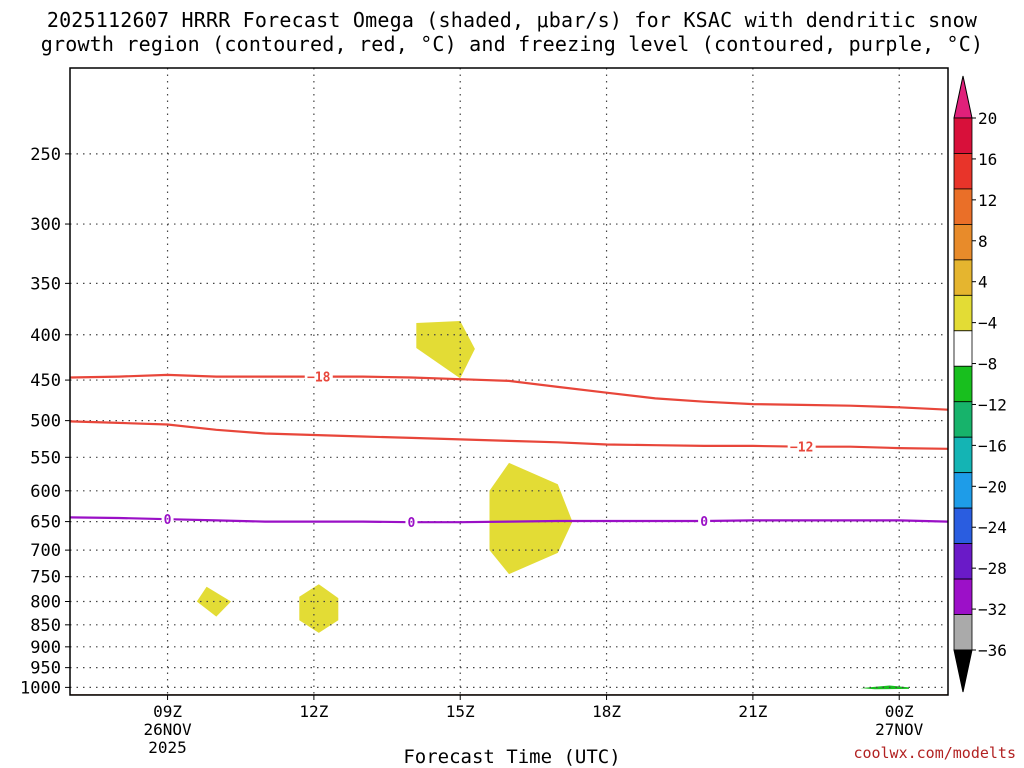 This screenshot has height=768, width=1024. I want to click on colorbar-label-14: −36, so click(992, 650).